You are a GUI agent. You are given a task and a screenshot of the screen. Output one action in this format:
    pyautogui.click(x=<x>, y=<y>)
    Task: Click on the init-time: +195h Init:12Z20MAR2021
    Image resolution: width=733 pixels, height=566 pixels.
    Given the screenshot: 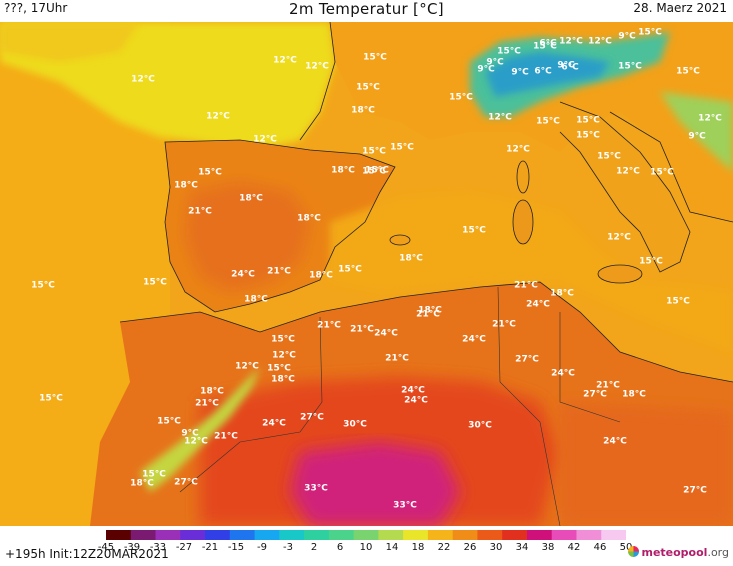 What is the action you would take?
    pyautogui.click(x=87, y=554)
    